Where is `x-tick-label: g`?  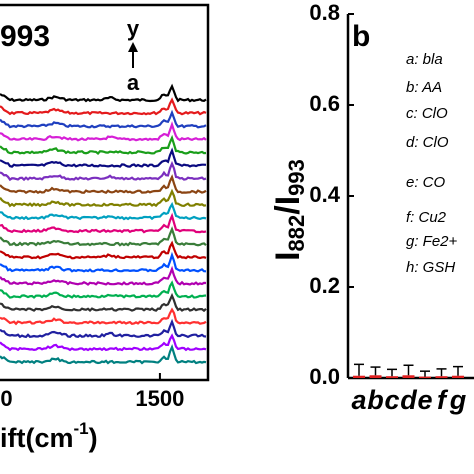 x-tick-label: g is located at coordinates (458, 400).